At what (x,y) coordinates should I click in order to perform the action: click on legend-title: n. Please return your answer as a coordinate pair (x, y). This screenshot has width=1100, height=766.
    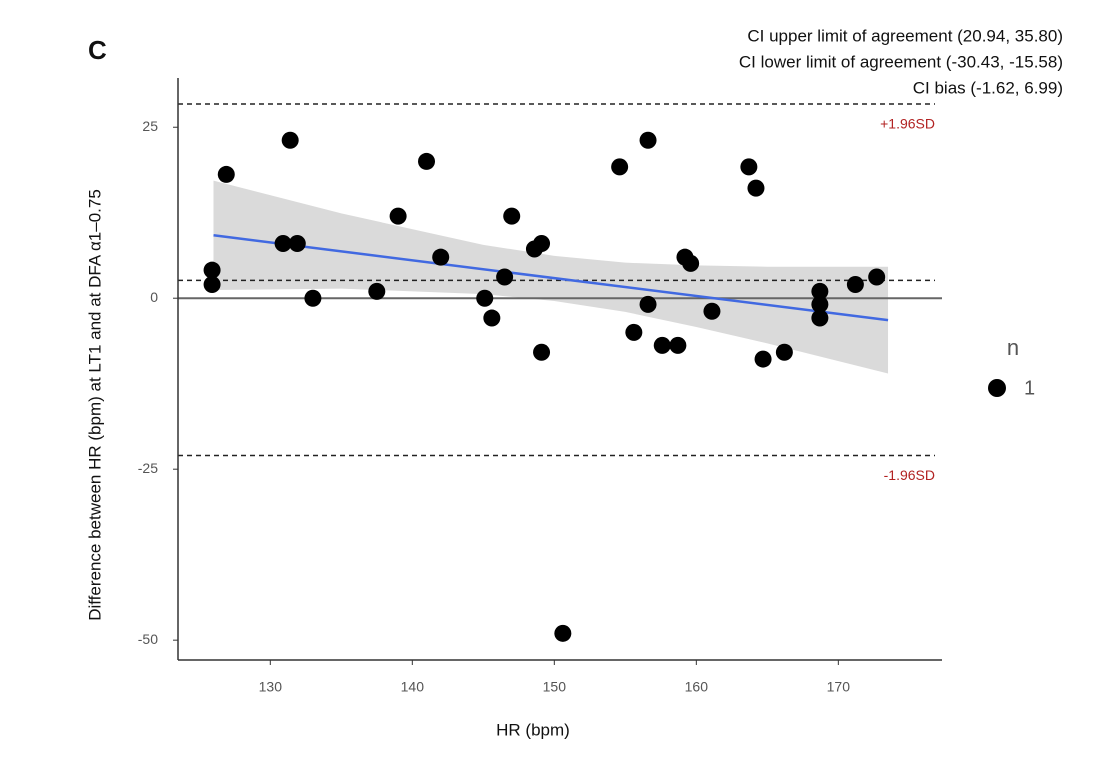
    Looking at the image, I should click on (1013, 347).